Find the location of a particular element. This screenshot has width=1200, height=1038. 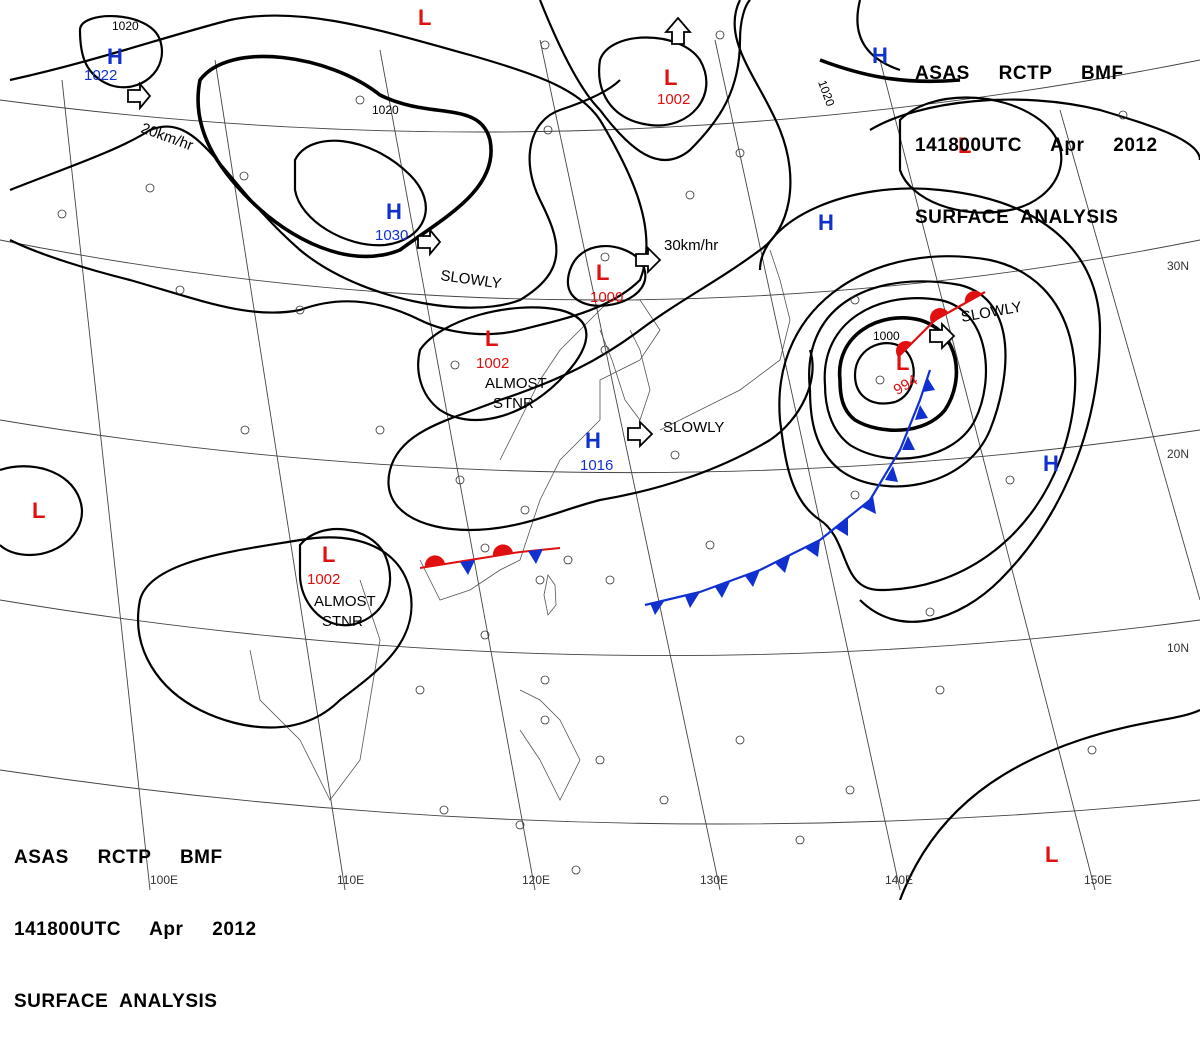

coast-taiwan is located at coordinates (550, 595).